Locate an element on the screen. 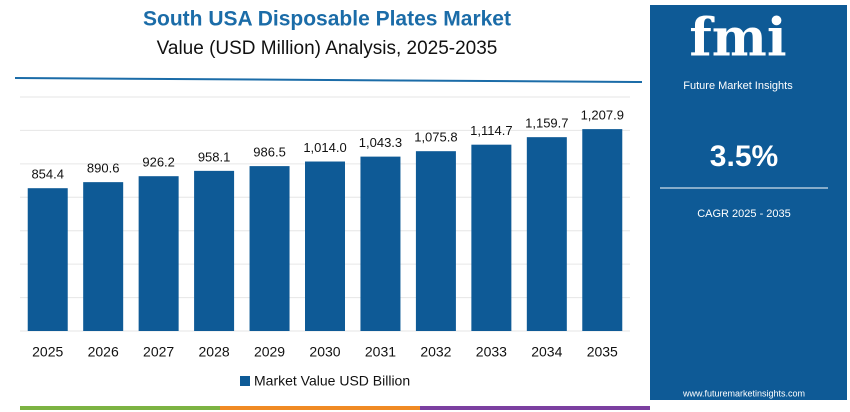  value-label: 1,159.7 is located at coordinates (546, 123).